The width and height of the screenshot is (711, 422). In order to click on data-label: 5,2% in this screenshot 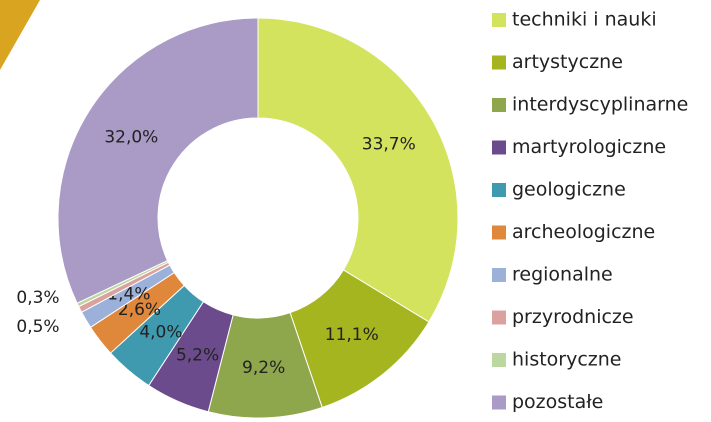, I will do `click(197, 355)`.